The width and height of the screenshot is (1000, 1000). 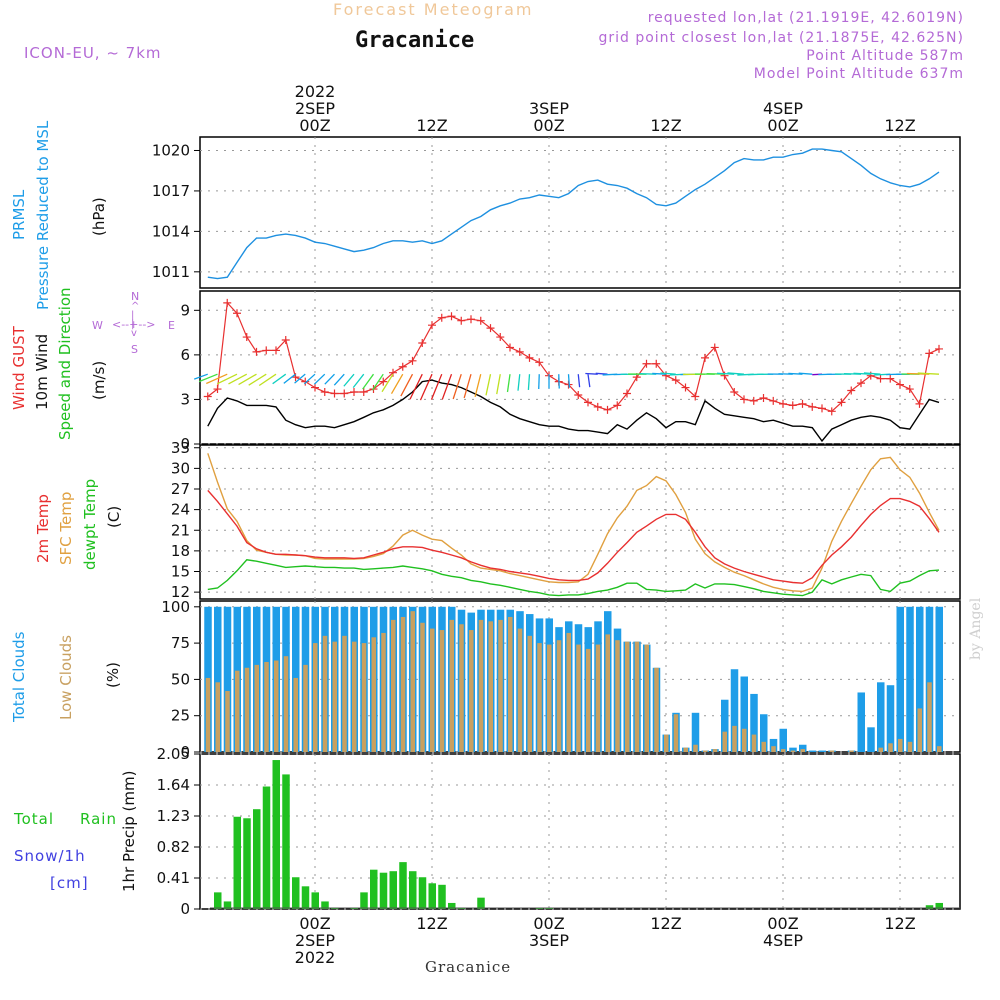 What do you see at coordinates (573, 411) in the screenshot?
I see `wind-speed-line` at bounding box center [573, 411].